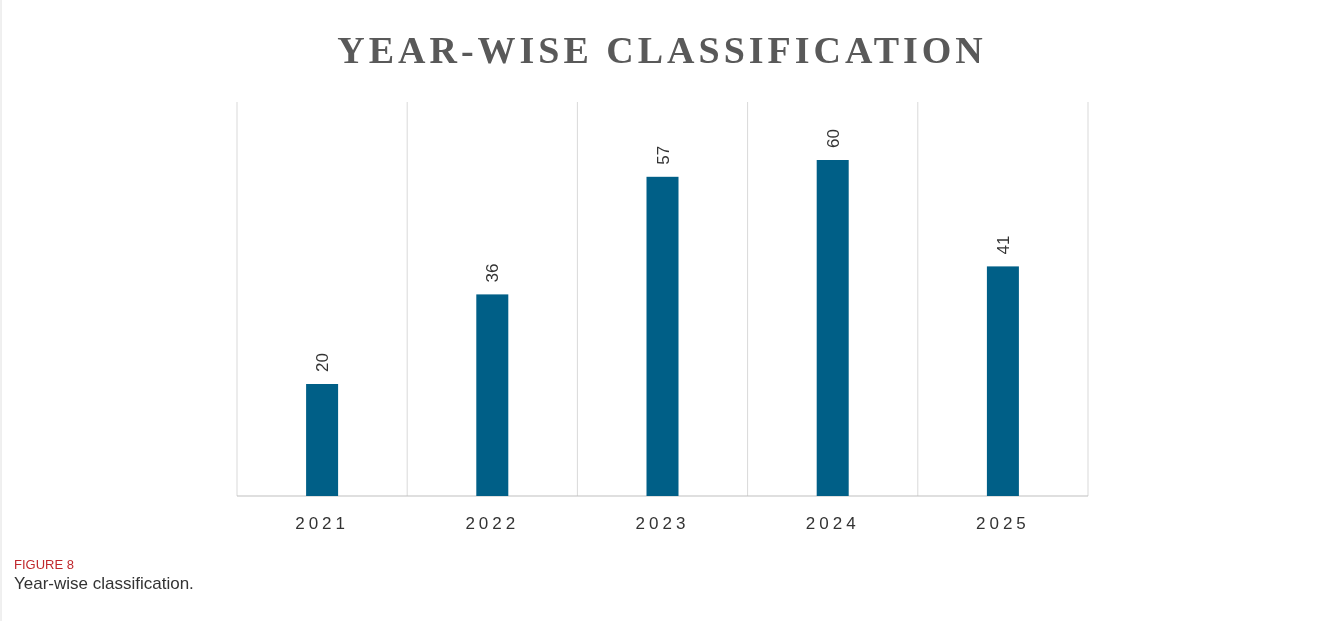 This screenshot has width=1325, height=621. What do you see at coordinates (322, 523) in the screenshot?
I see `x-tick-label: 2021` at bounding box center [322, 523].